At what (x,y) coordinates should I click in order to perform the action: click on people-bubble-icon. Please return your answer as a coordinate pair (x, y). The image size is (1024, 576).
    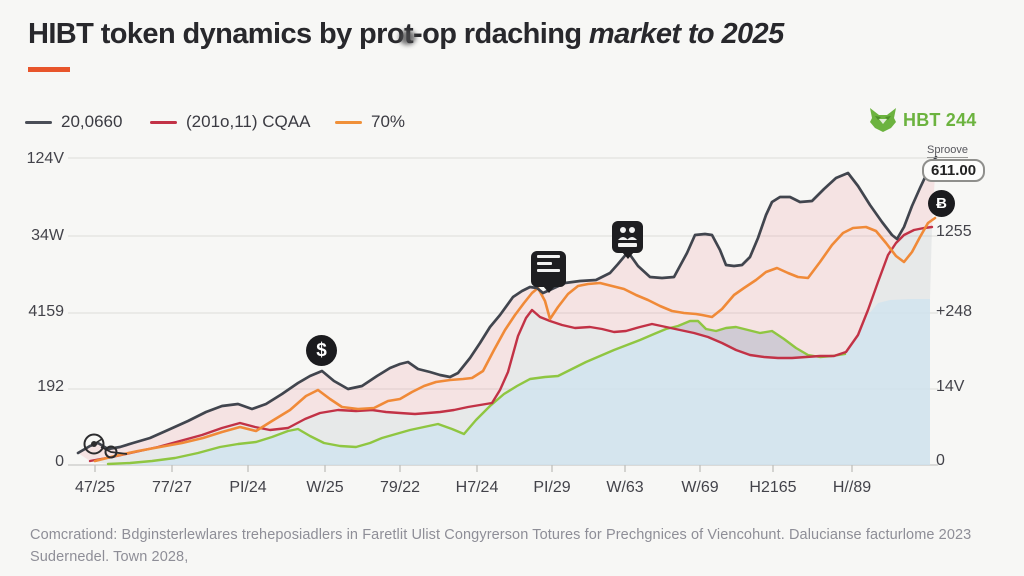
    Looking at the image, I should click on (627, 240).